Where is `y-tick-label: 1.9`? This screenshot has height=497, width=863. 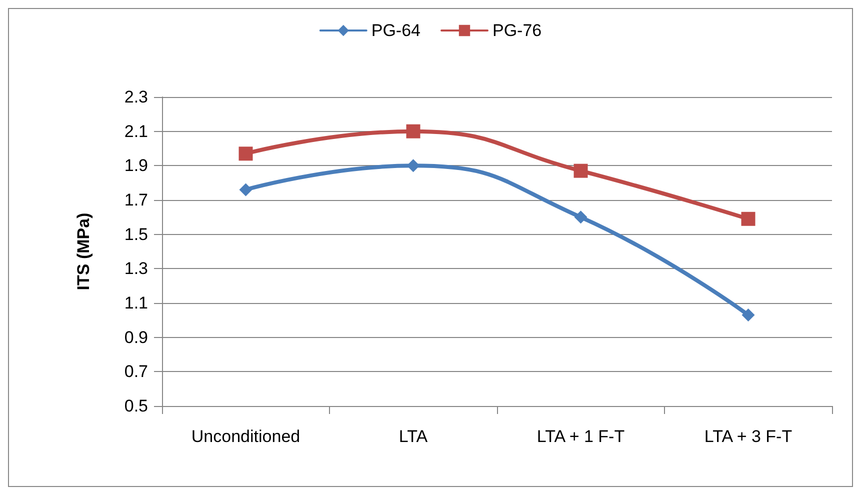
y-tick-label: 1.9 is located at coordinates (136, 166).